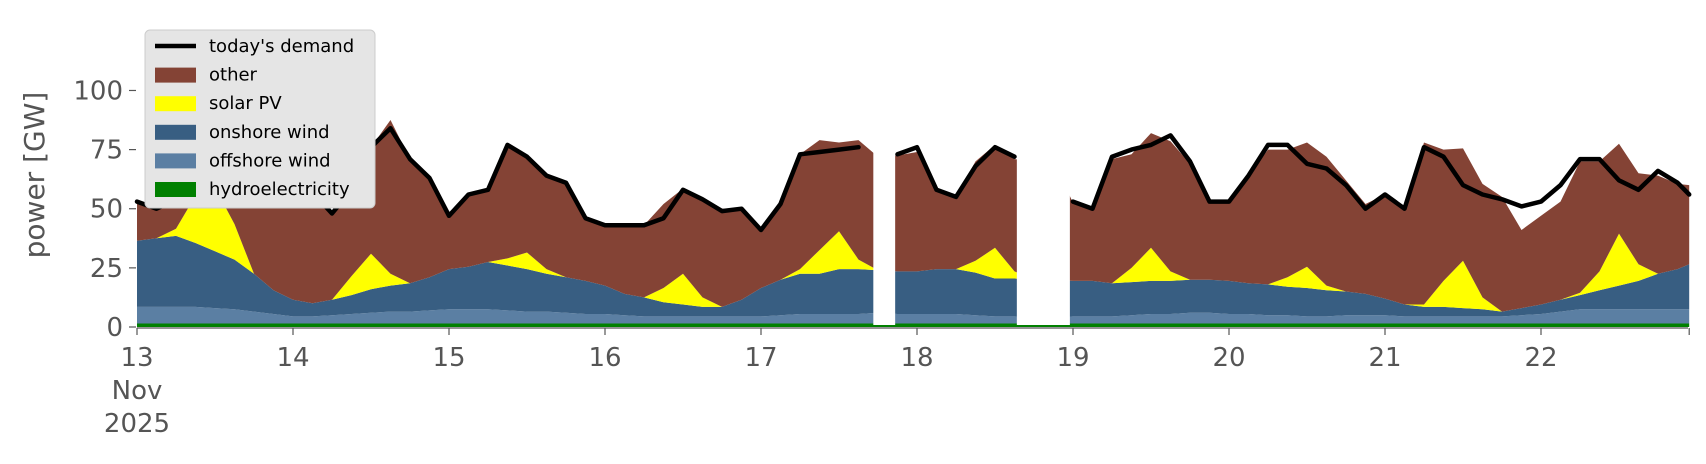  What do you see at coordinates (281, 46) in the screenshot?
I see `legend-label: today's demand` at bounding box center [281, 46].